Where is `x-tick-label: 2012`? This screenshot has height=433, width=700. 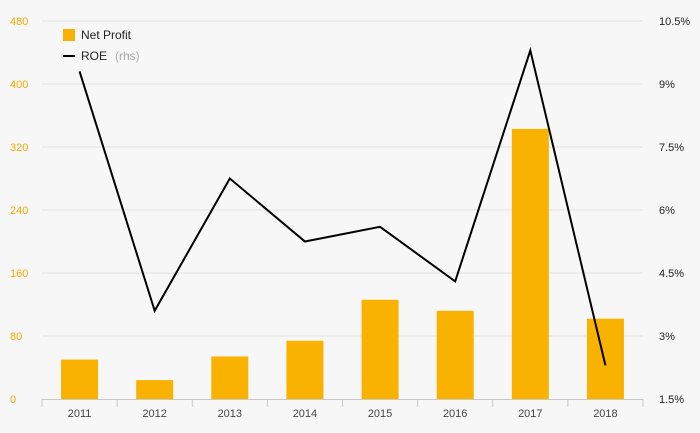
x-tick-label: 2012 is located at coordinates (154, 414).